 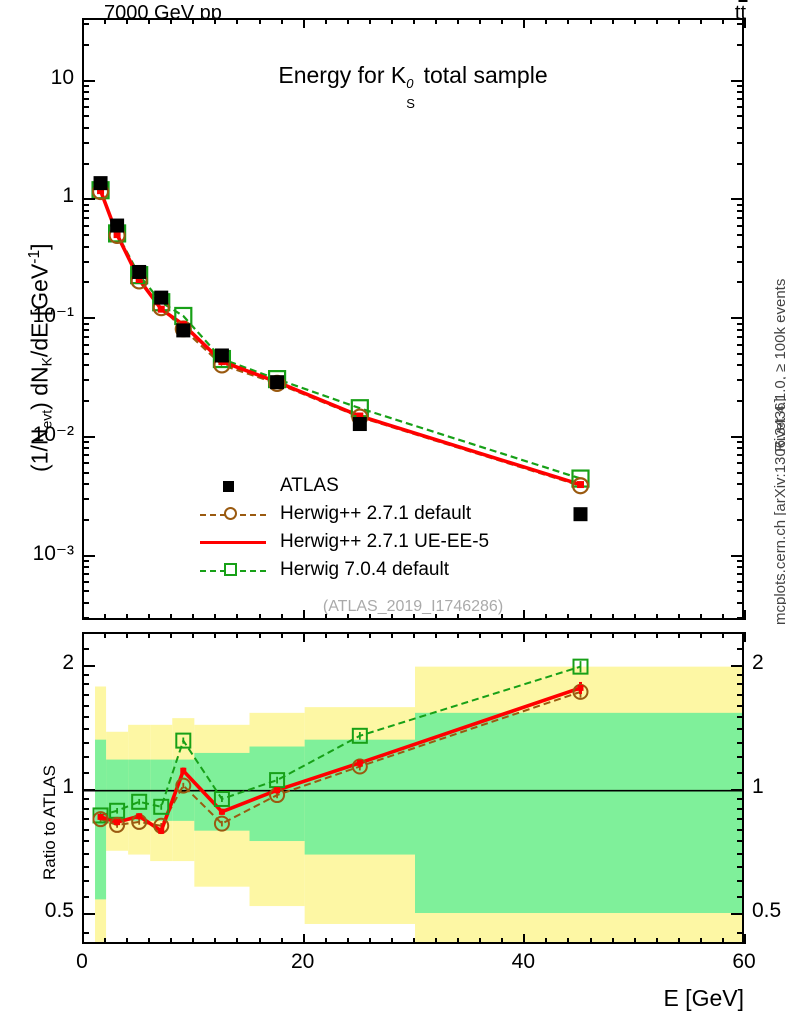 What do you see at coordinates (758, 786) in the screenshot?
I see `y-tick-label-ratio-right: 1` at bounding box center [758, 786].